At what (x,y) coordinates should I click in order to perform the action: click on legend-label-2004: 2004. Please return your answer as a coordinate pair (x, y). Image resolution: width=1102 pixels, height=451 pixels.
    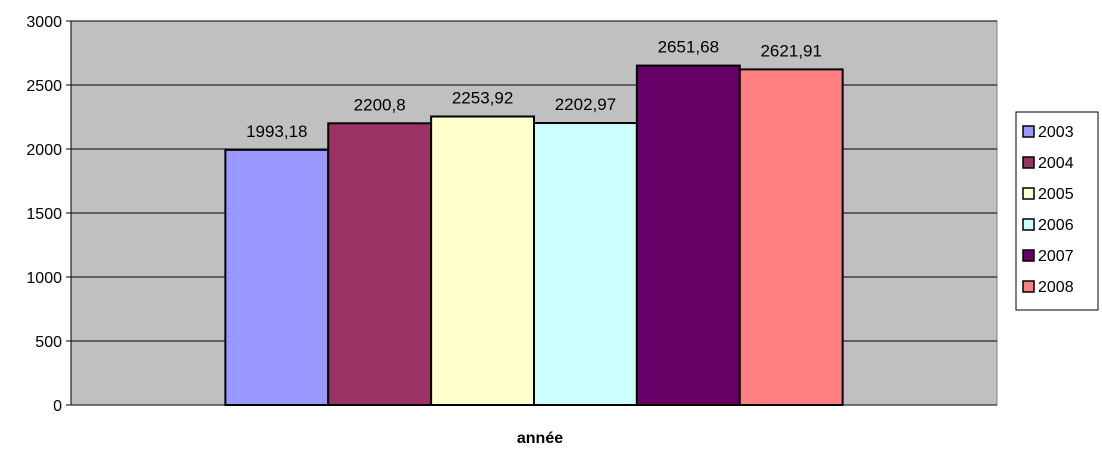
    Looking at the image, I should click on (1056, 163).